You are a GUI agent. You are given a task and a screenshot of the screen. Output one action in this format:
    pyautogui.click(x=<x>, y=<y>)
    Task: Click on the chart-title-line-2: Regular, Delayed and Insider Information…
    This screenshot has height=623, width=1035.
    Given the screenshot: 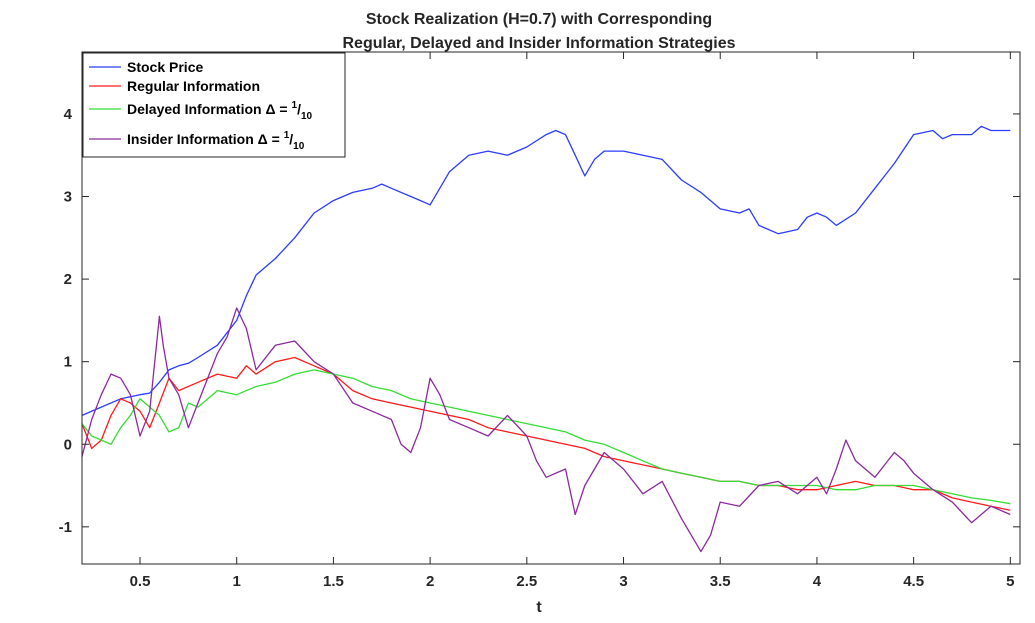 What is the action you would take?
    pyautogui.click(x=539, y=43)
    